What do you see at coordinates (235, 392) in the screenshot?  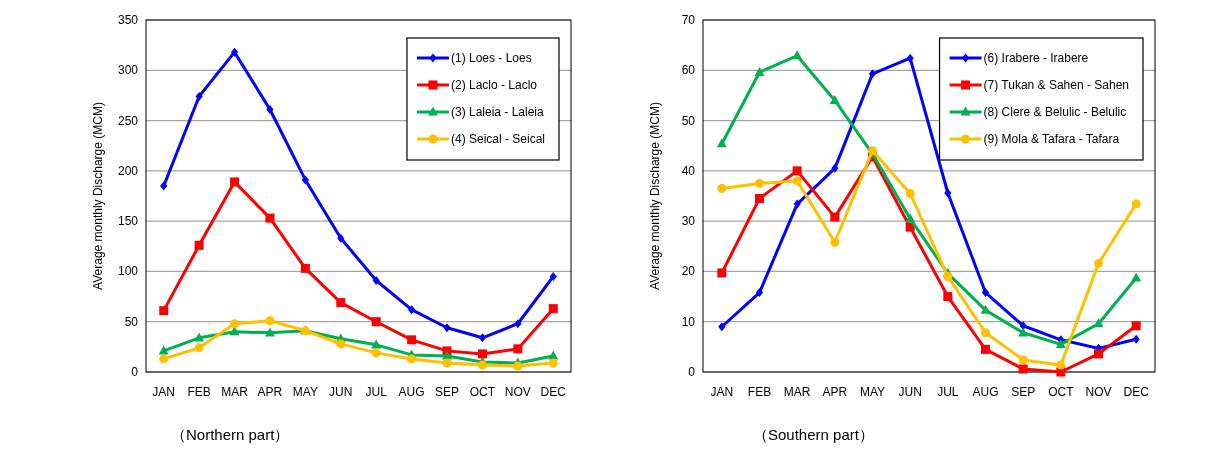 I see `x-tick-label: MAR` at bounding box center [235, 392].